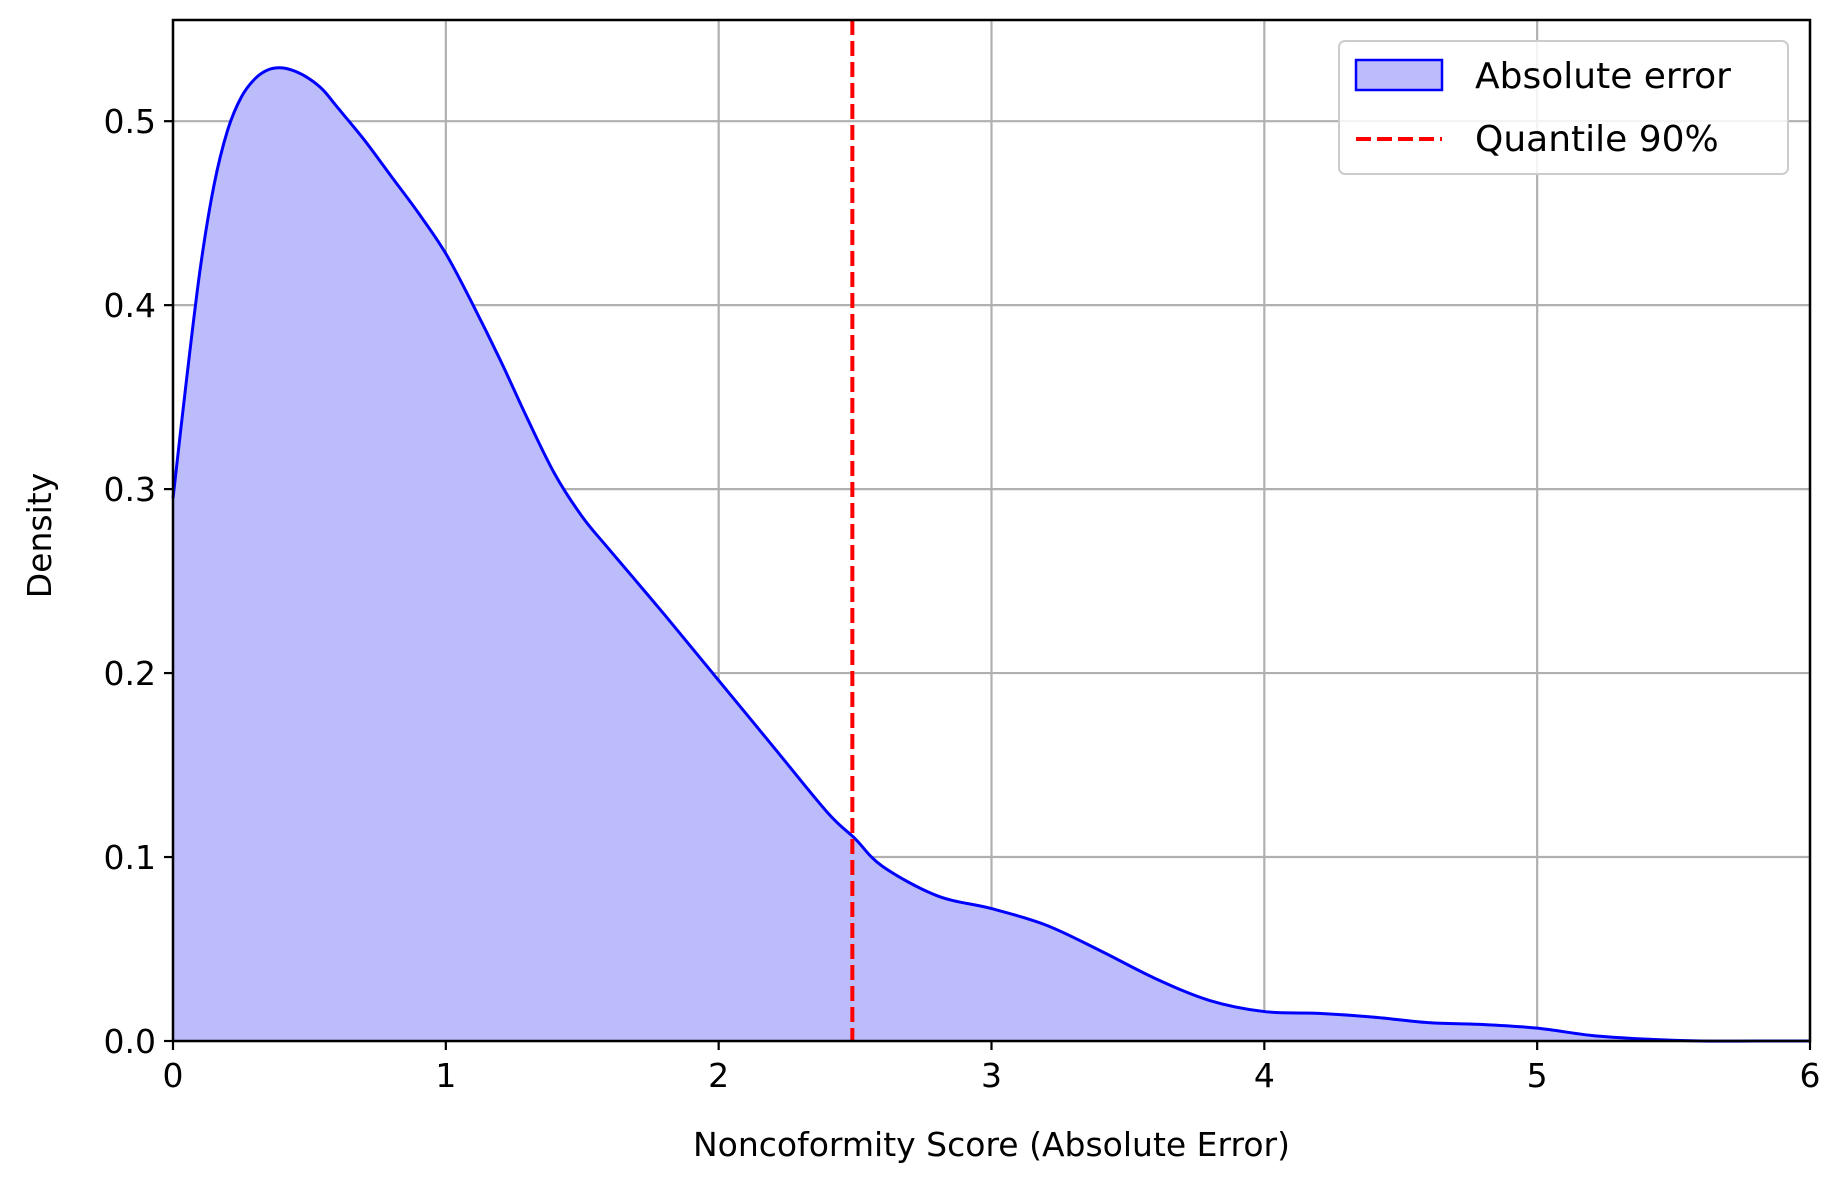 The width and height of the screenshot is (1832, 1178). Describe the element at coordinates (39, 535) in the screenshot. I see `y-axis-label: Density` at that location.